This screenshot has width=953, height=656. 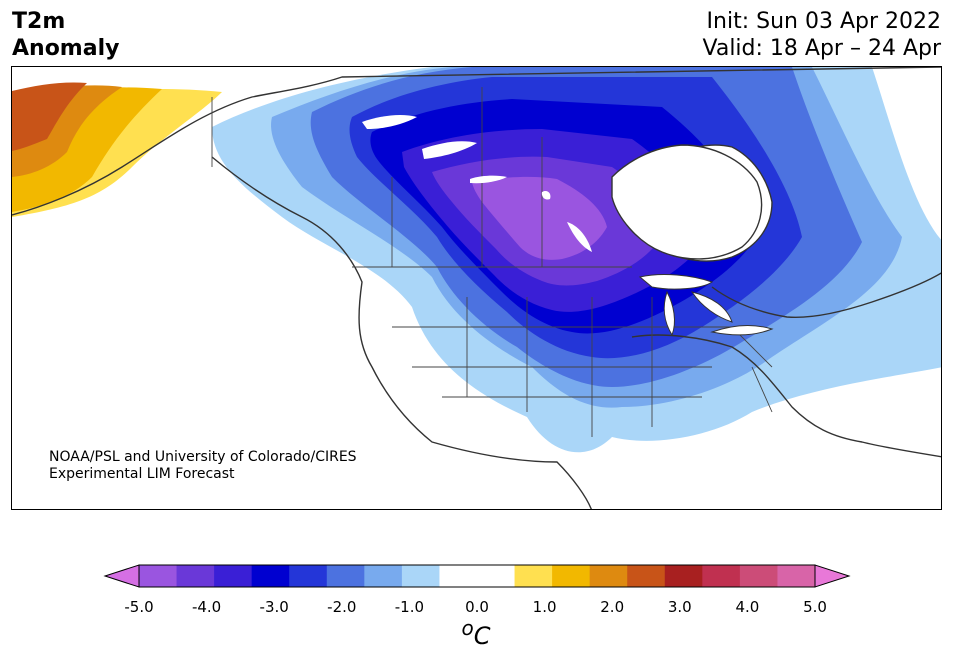 I want to click on colorbar-border, so click(x=477, y=576).